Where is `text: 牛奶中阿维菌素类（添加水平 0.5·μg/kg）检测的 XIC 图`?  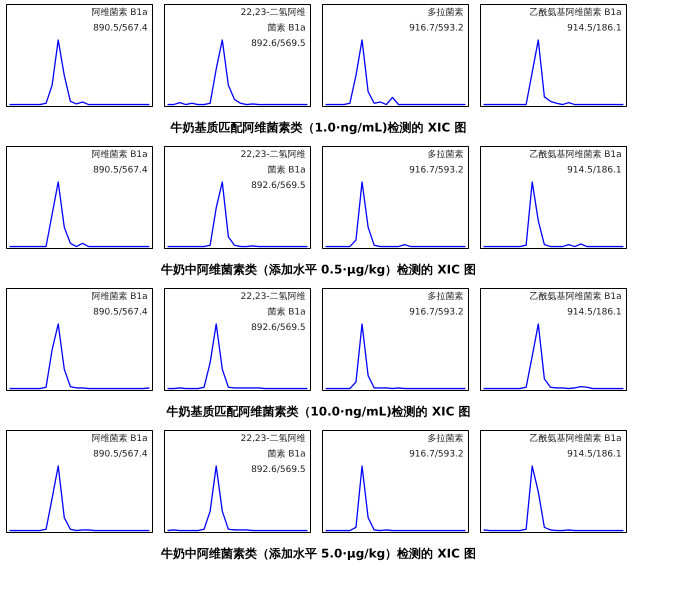
text: 牛奶中阿维菌素类（添加水平 0.5·μg/kg）检测的 XIC 图 is located at coordinates (318, 269).